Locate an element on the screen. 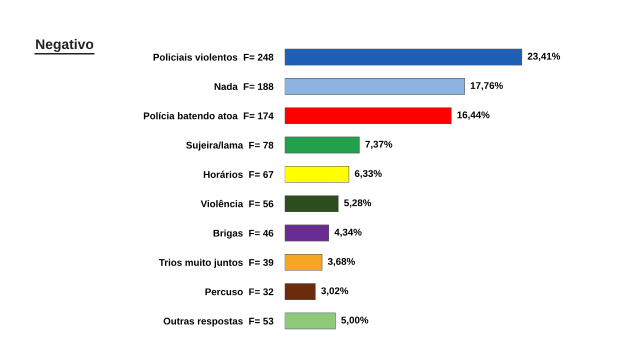 The image size is (640, 350). y-tick-label: Brigas F= 46 is located at coordinates (244, 234).